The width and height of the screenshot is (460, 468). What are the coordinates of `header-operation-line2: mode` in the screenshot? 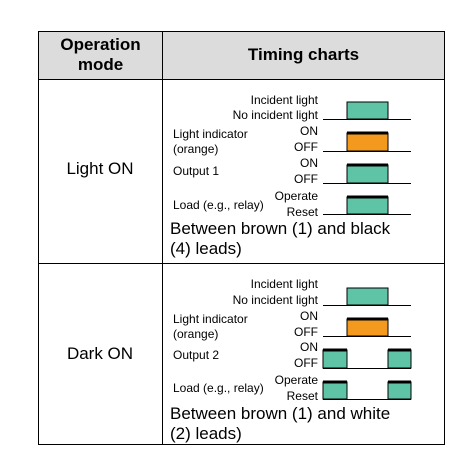 It's located at (100, 64).